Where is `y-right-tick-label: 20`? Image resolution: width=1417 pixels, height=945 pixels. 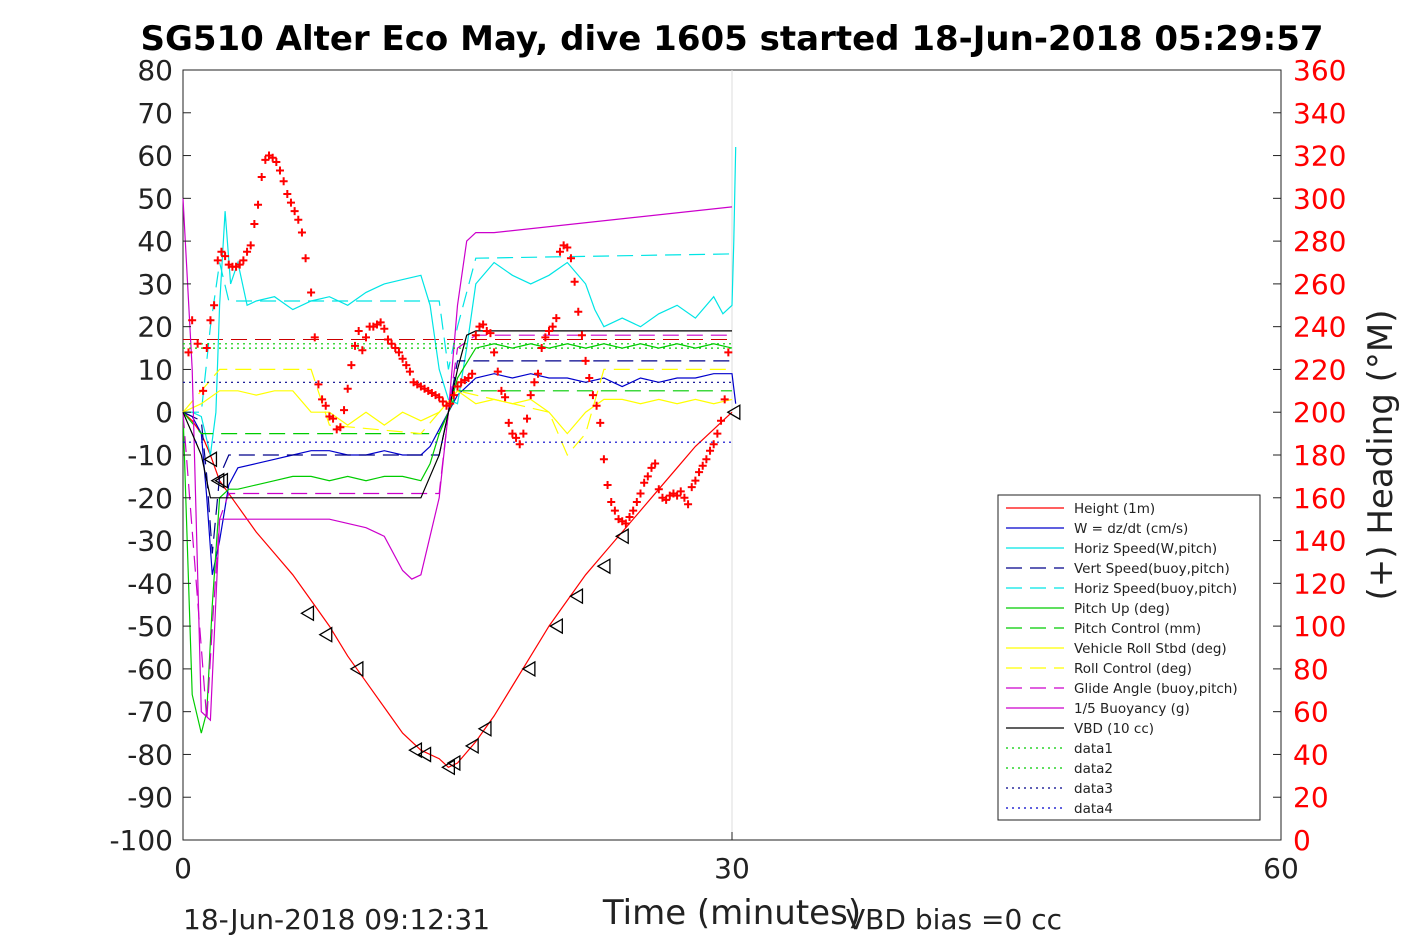 y-right-tick-label: 20 is located at coordinates (1311, 797).